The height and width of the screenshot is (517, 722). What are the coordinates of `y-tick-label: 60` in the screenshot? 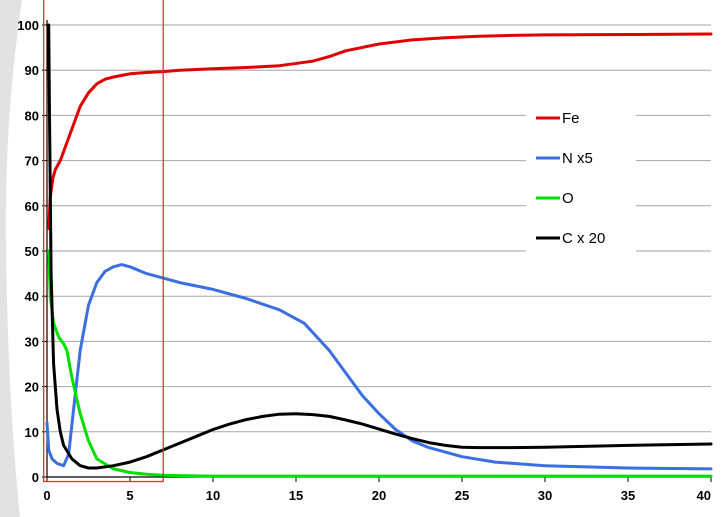 It's located at (32, 206).